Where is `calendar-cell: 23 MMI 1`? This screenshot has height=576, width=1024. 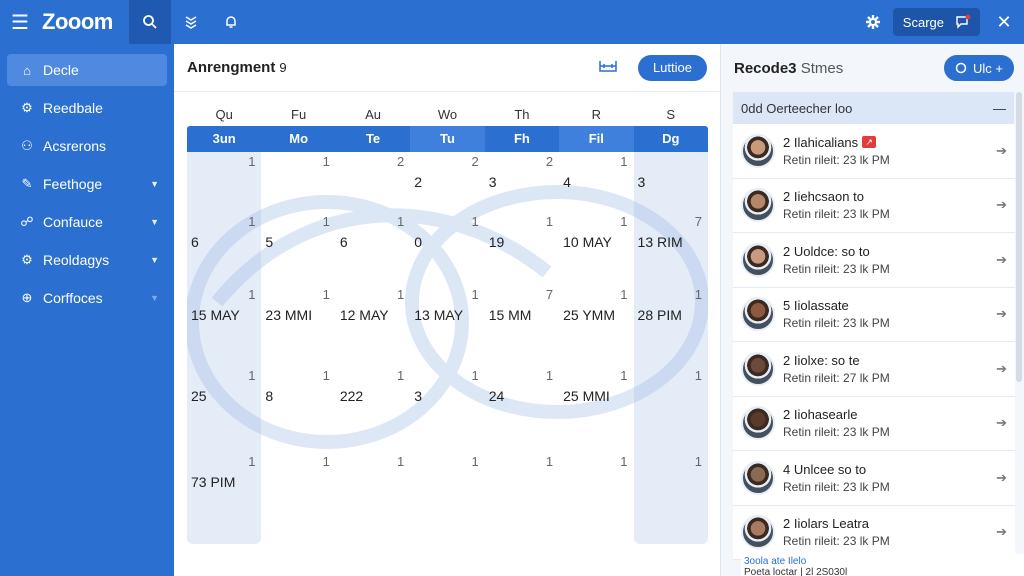
calendar-cell: 23 MMI 1 is located at coordinates (298, 315).